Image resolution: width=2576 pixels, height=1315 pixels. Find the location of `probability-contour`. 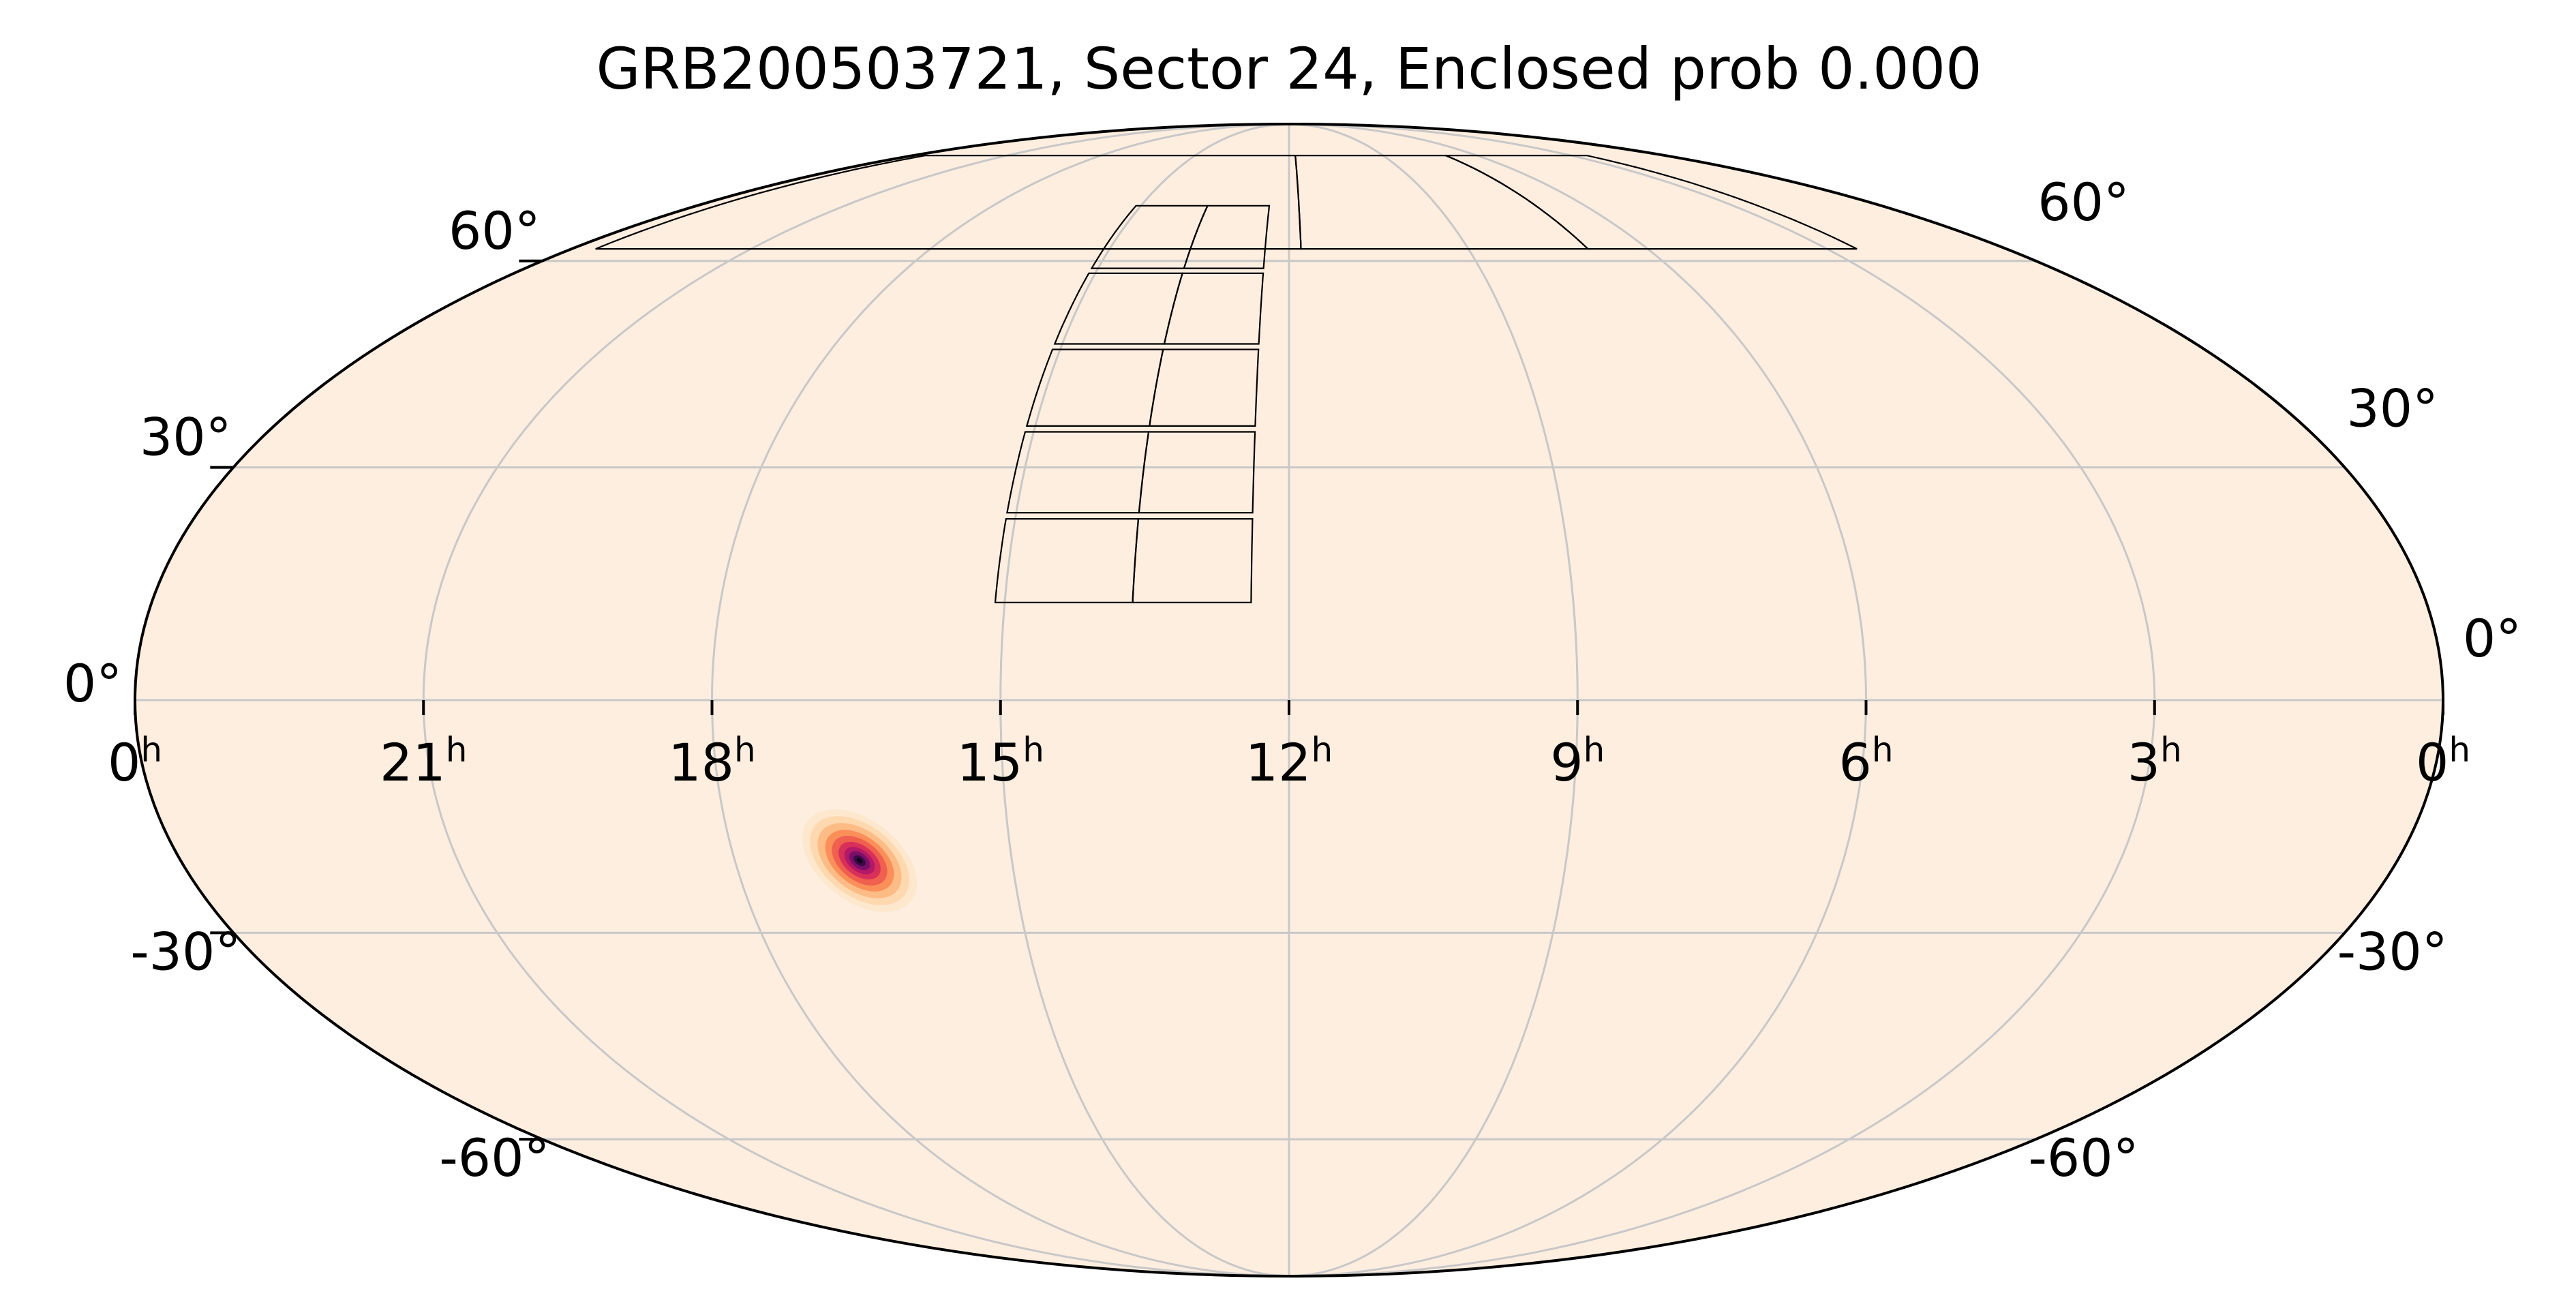

probability-contour is located at coordinates (859, 861).